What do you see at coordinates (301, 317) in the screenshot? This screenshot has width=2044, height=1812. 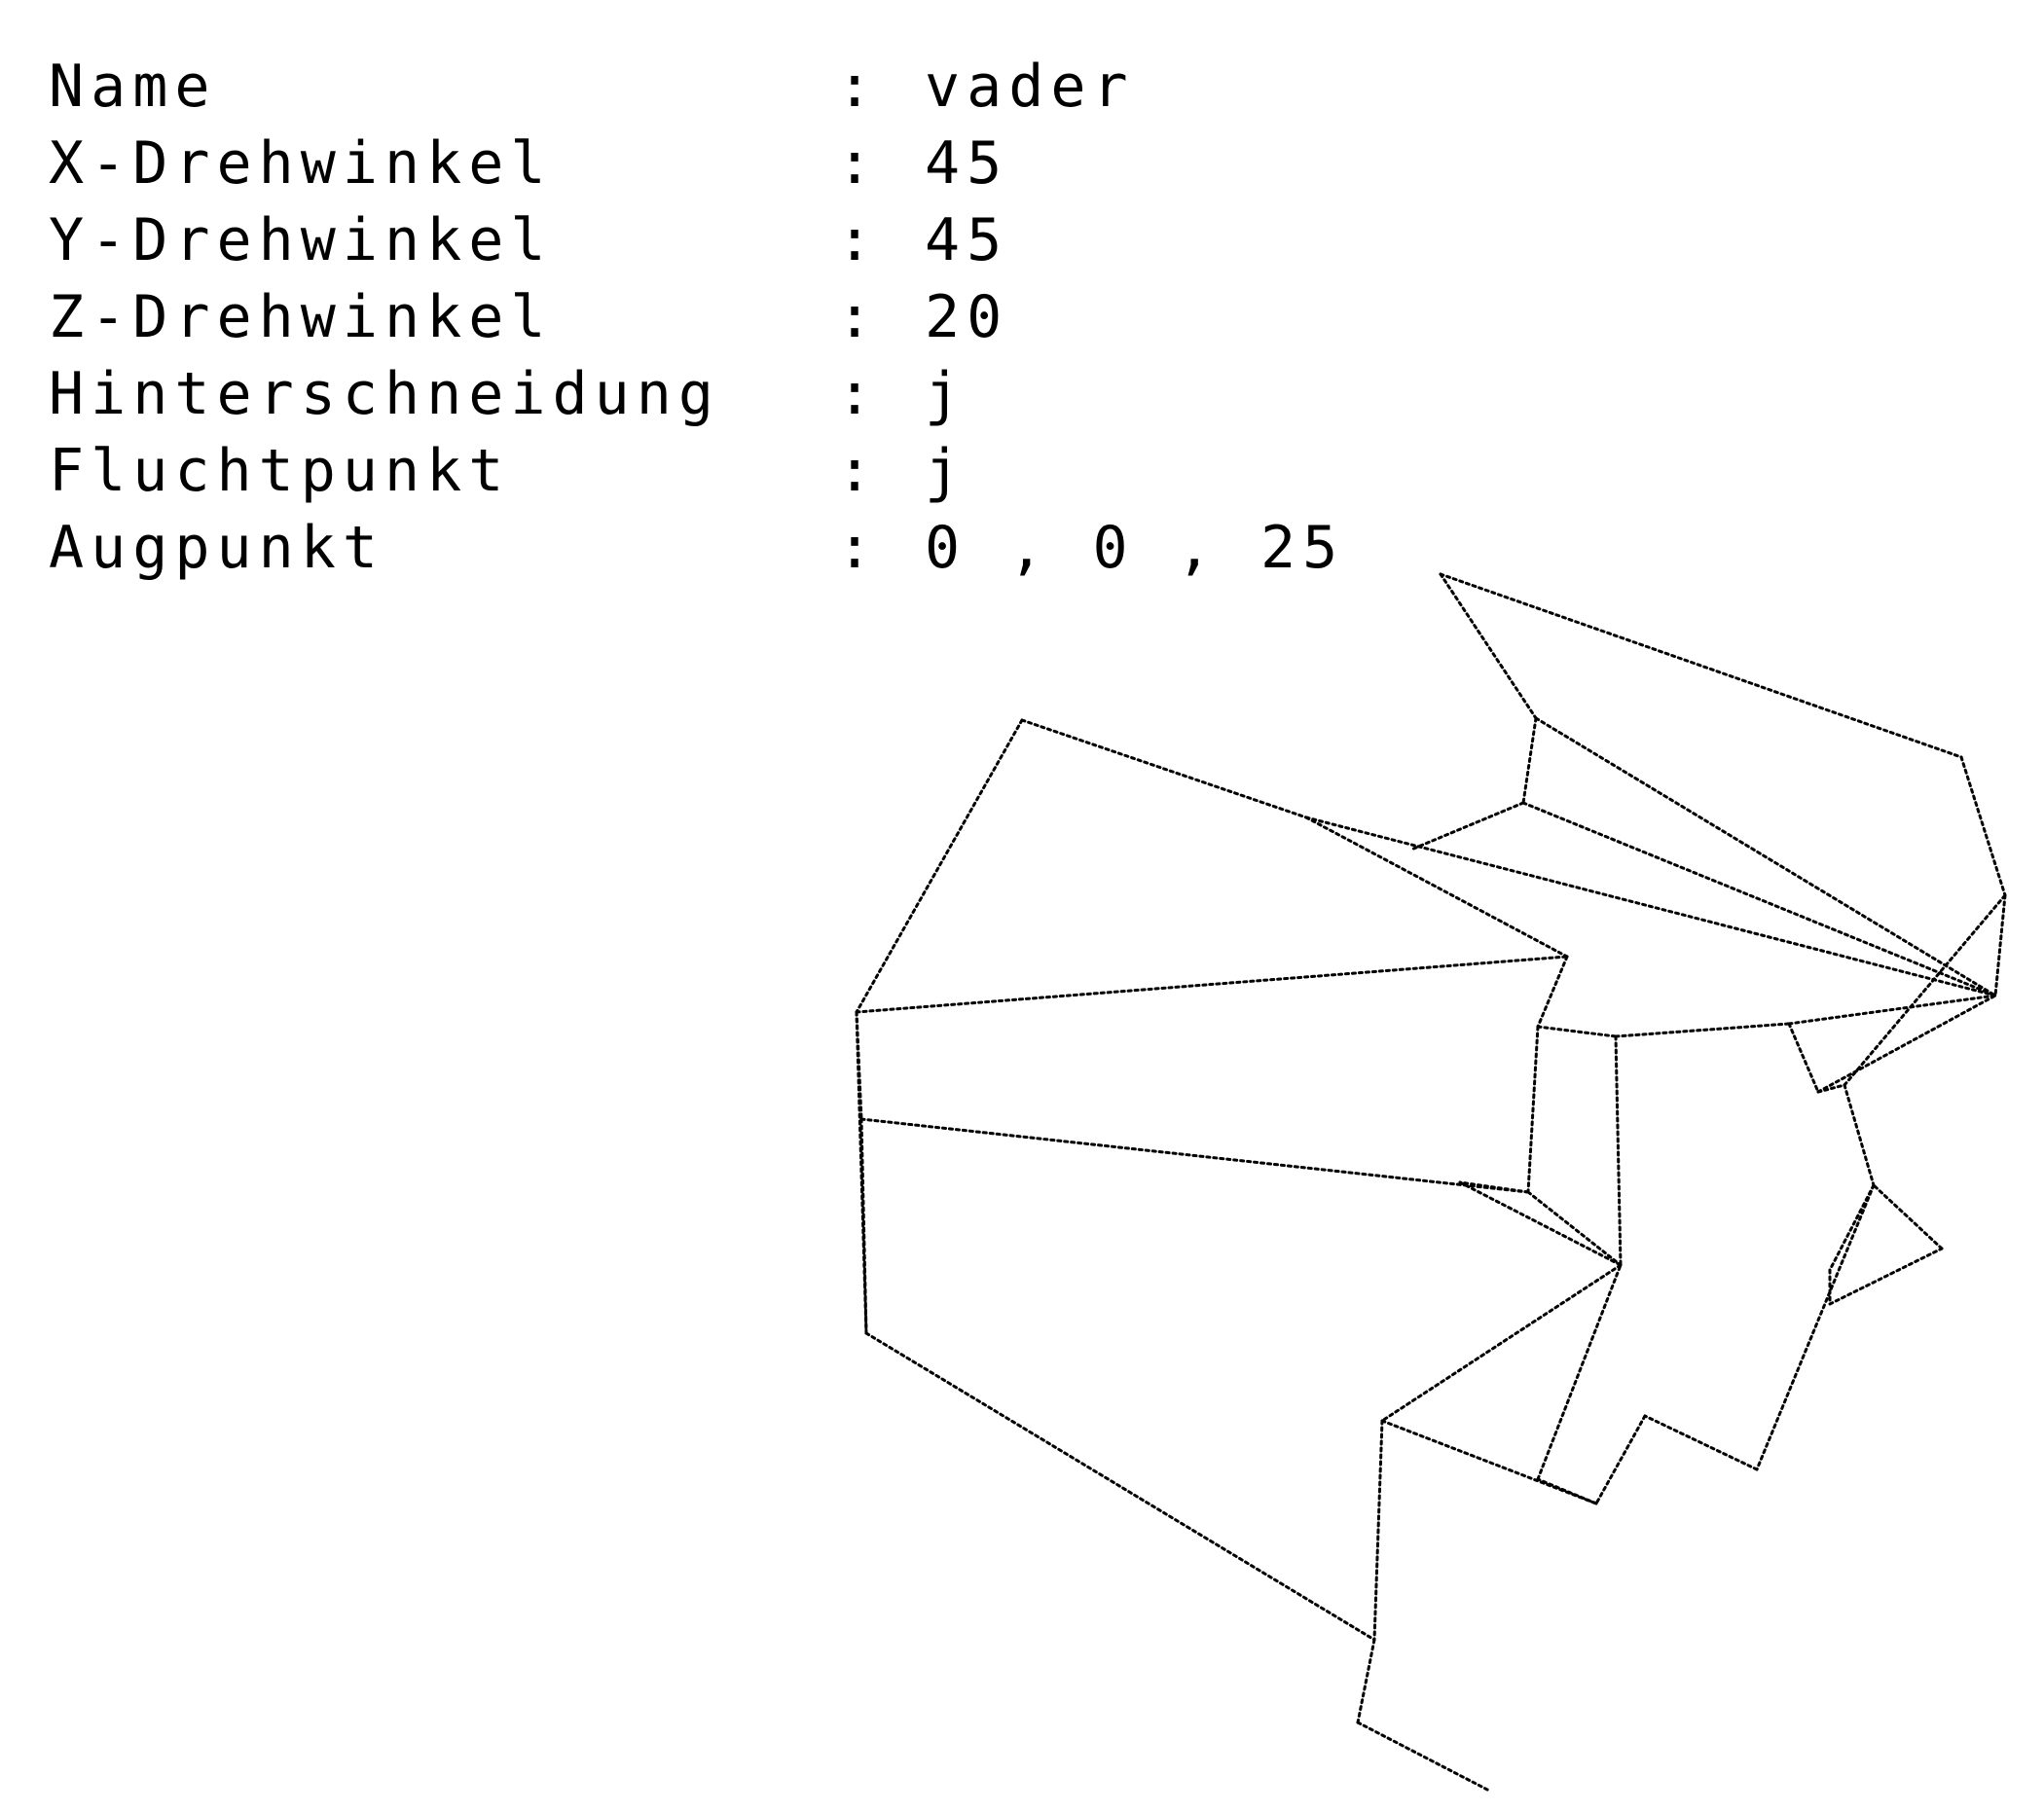 I see `param-label: Z-Drehwinkel` at bounding box center [301, 317].